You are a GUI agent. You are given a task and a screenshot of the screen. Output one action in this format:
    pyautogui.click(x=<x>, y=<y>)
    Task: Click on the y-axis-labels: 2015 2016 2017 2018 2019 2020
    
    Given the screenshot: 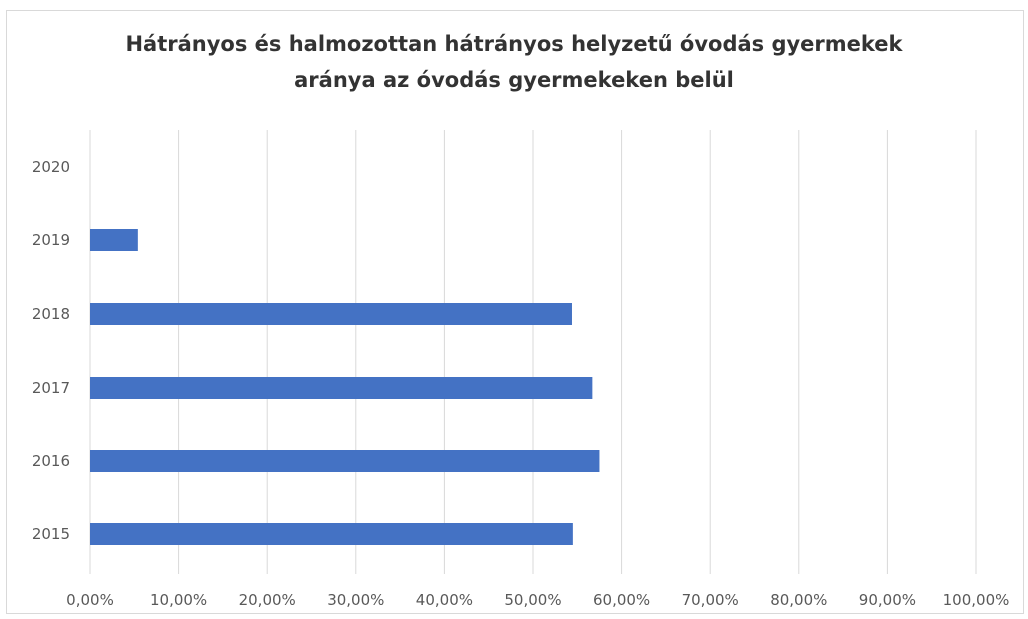 What is the action you would take?
    pyautogui.click(x=51, y=350)
    